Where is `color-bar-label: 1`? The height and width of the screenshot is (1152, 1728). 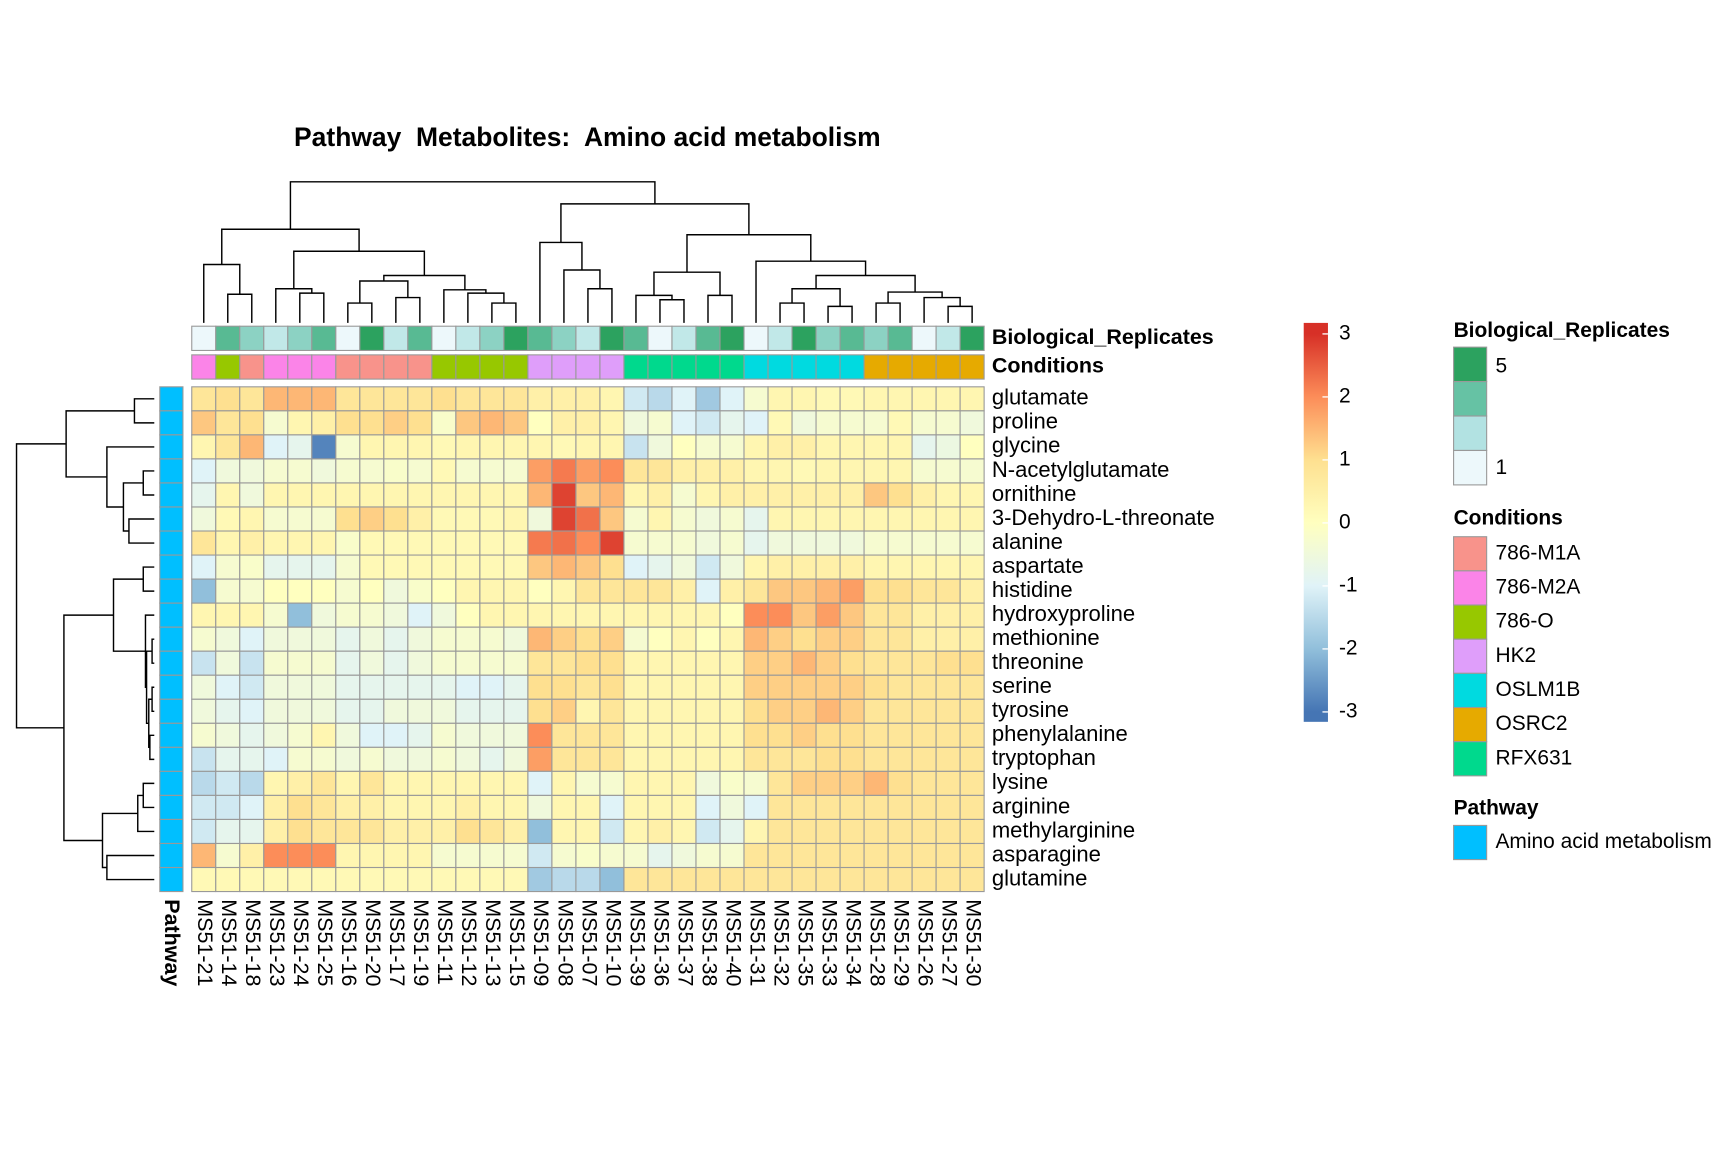
color-bar-label: 1 is located at coordinates (1345, 458).